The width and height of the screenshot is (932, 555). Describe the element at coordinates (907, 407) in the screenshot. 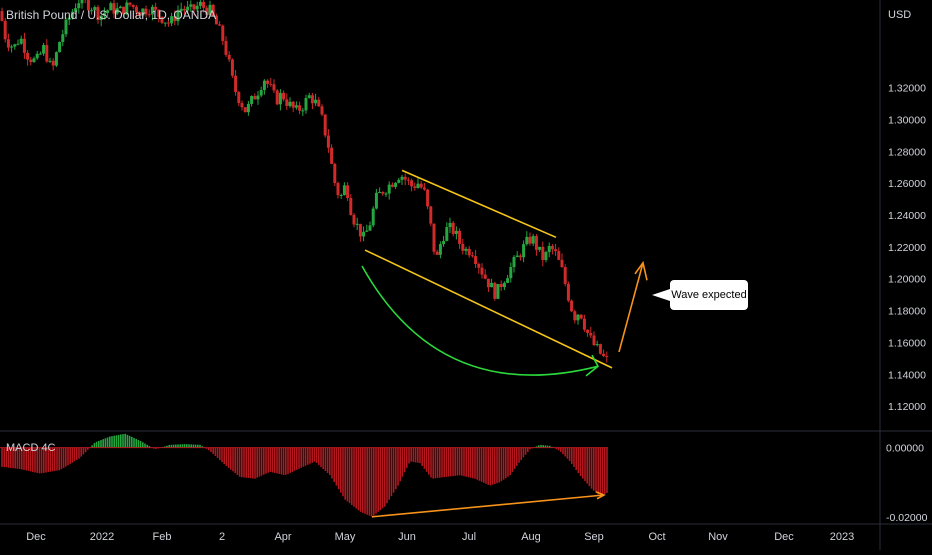

I see `y-tick-label: 1.12000` at that location.